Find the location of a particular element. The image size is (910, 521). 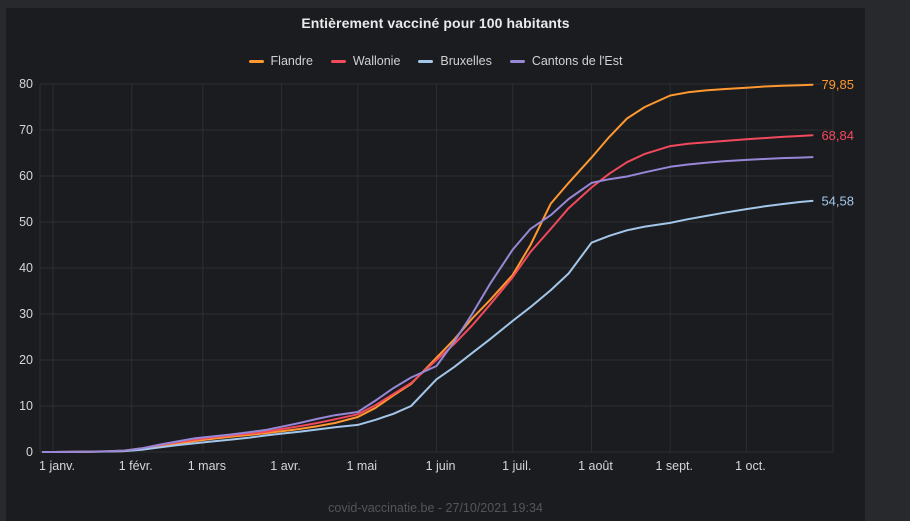

y-tick-label: 20 is located at coordinates (26, 360).